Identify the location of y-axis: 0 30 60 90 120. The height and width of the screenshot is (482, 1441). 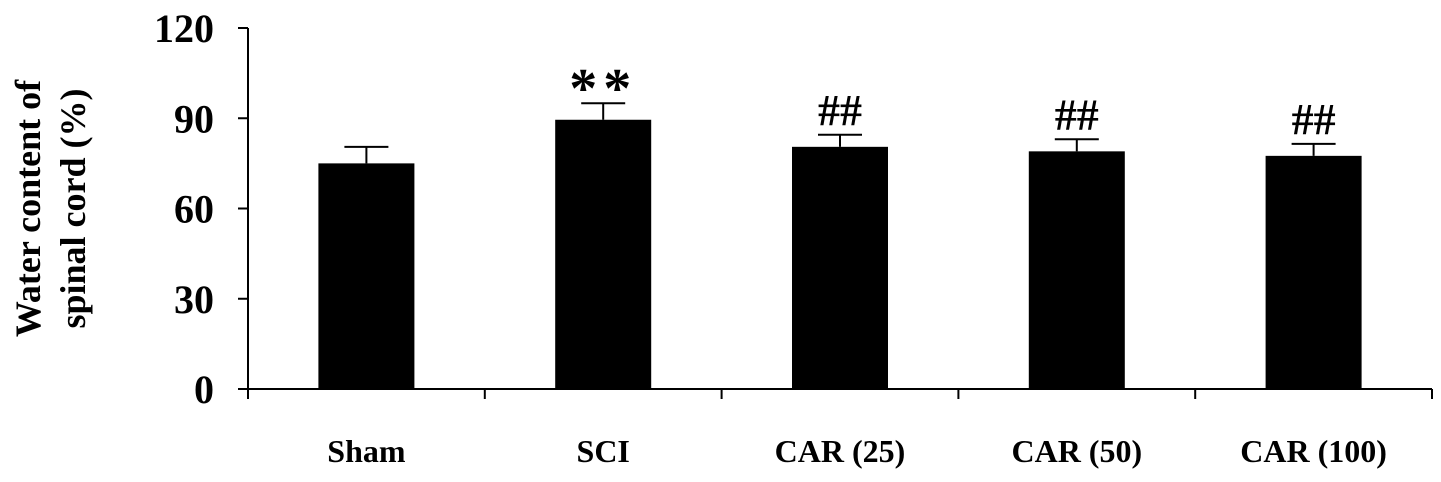
(201, 209).